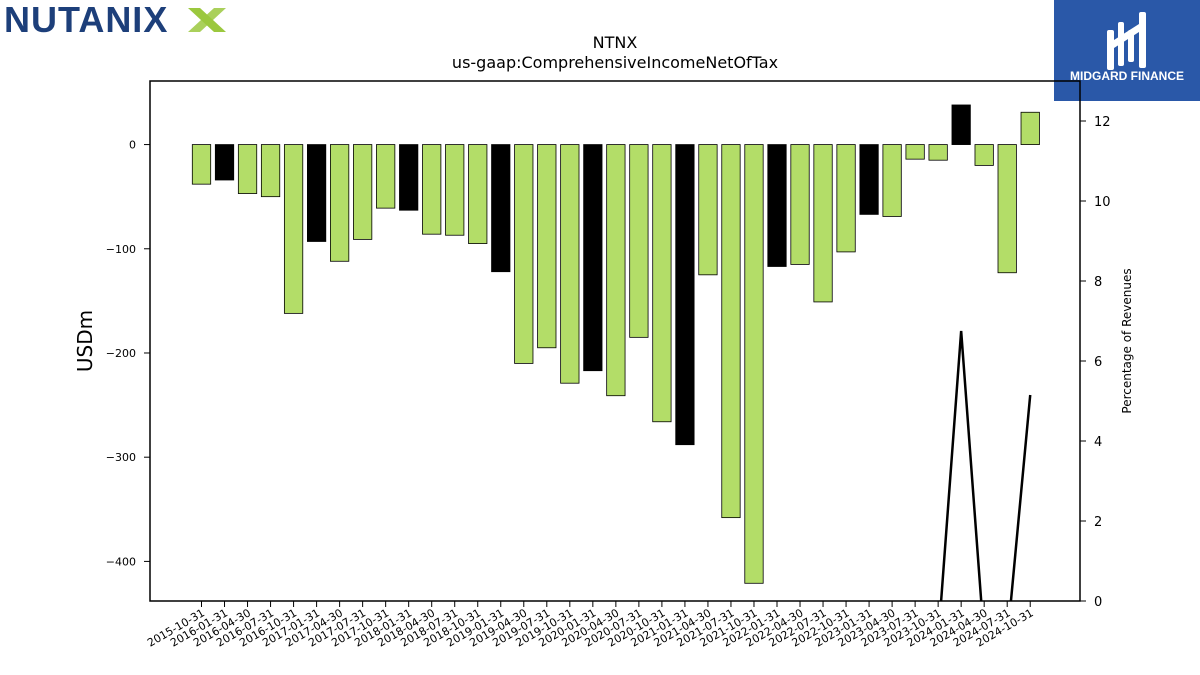 Image resolution: width=1200 pixels, height=675 pixels. I want to click on watermark-text: MIDGARD FINANCE, so click(1127, 76).